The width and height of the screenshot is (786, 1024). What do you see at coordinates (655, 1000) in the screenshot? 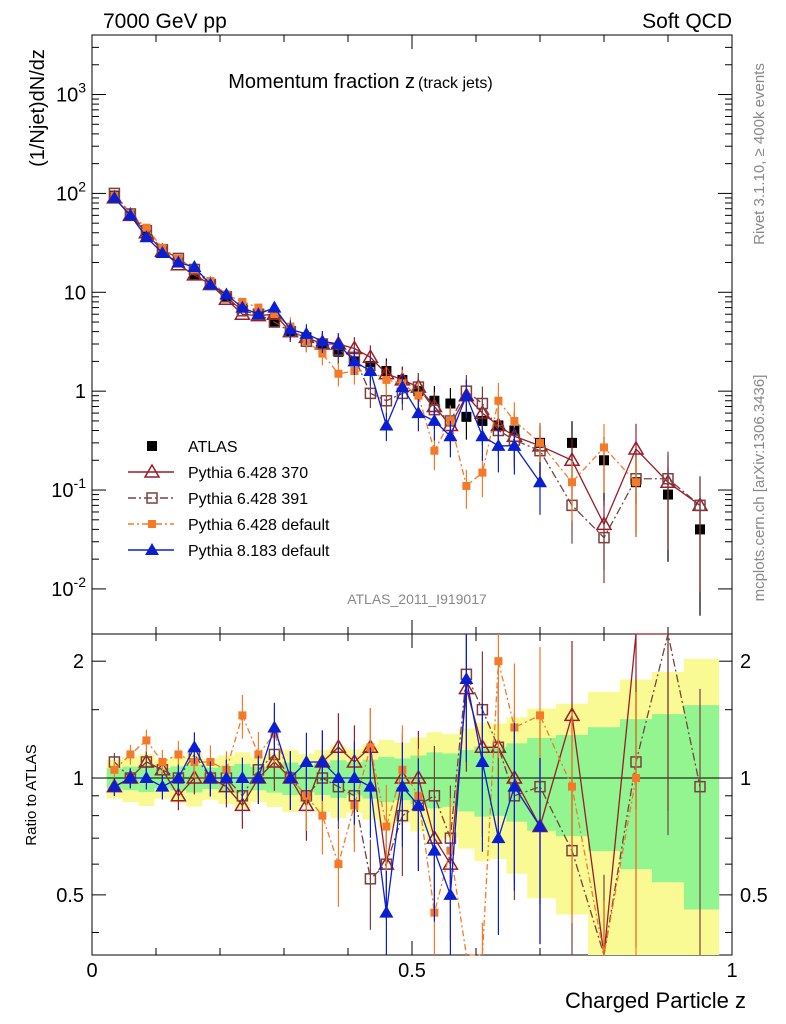
I see `xaxis-label: Charged Particle z` at bounding box center [655, 1000].